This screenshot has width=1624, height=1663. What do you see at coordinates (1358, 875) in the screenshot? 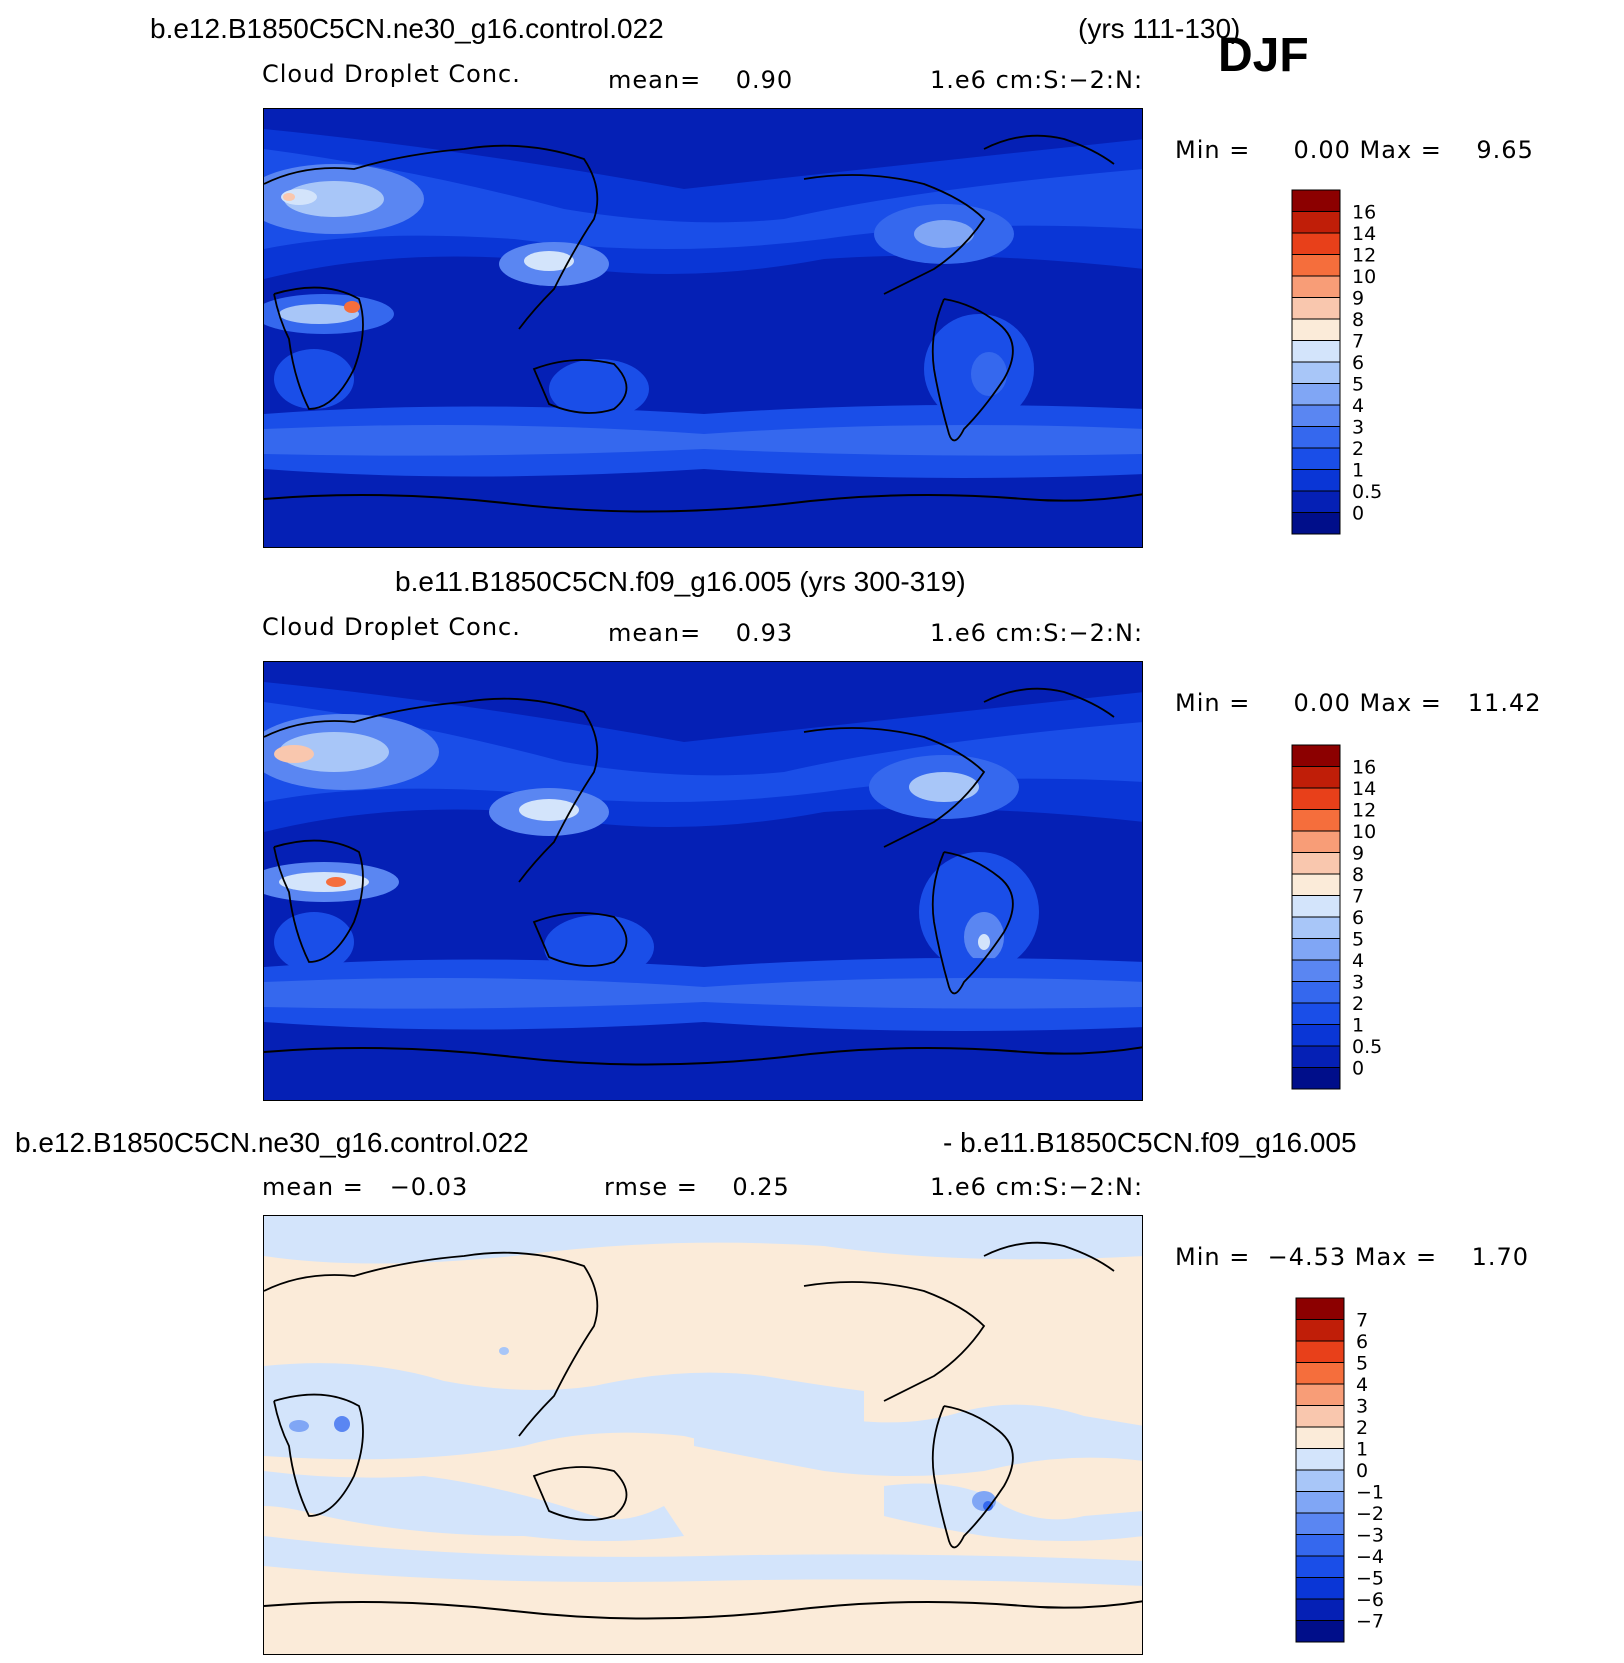
I see `colorbar-label: 8` at bounding box center [1358, 875].